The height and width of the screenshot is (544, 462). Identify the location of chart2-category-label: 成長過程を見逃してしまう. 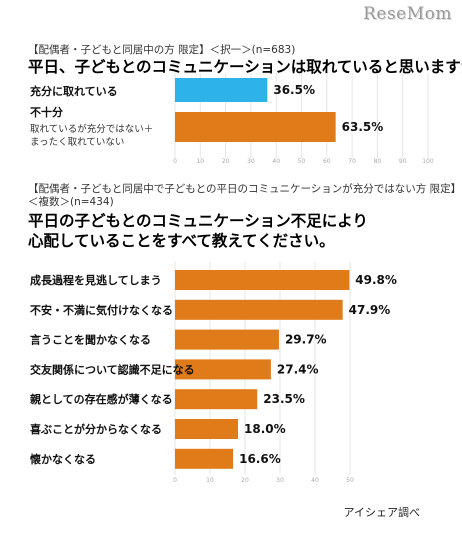
(96, 280).